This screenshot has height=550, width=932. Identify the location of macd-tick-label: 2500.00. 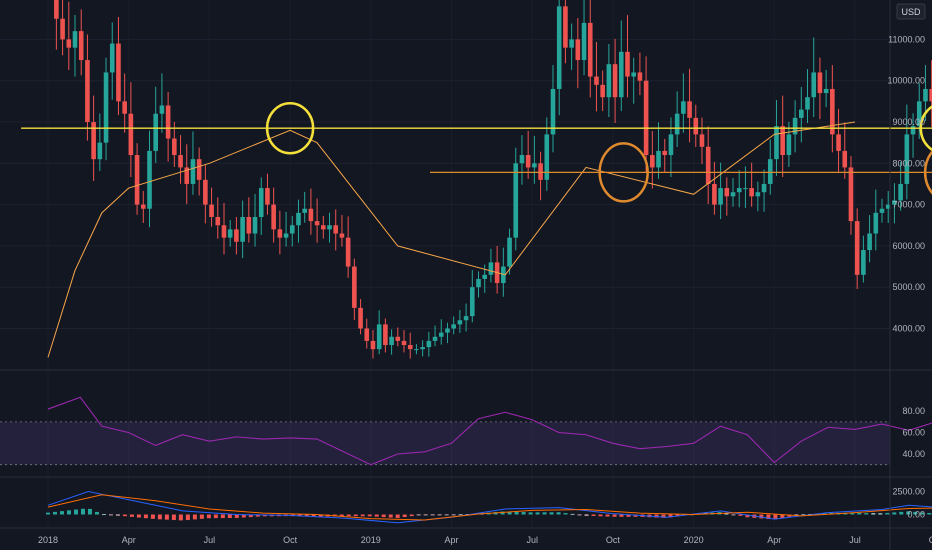
(908, 492).